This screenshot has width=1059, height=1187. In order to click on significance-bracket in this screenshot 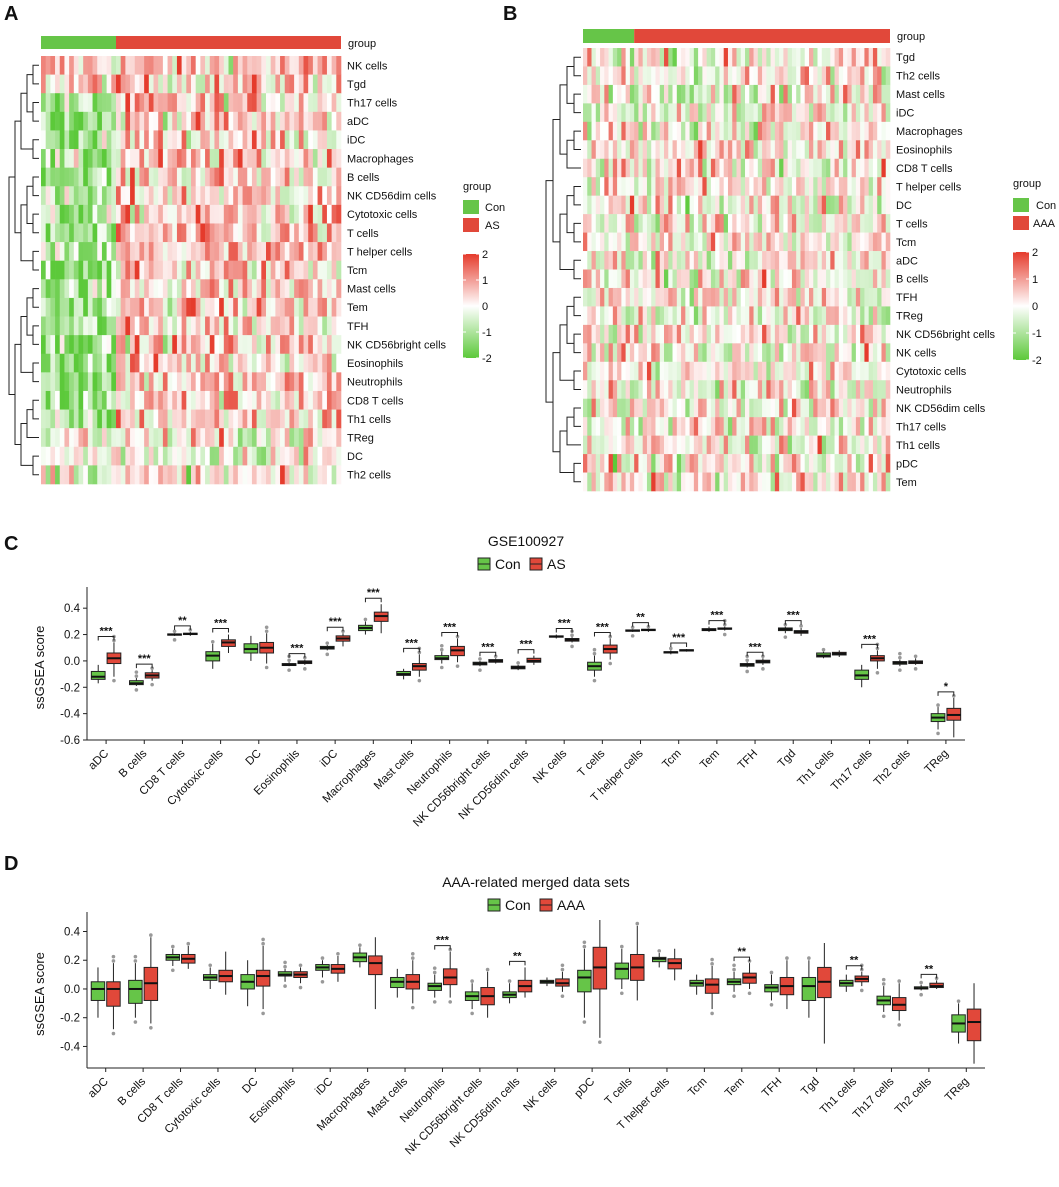, I will do `click(564, 630)`.